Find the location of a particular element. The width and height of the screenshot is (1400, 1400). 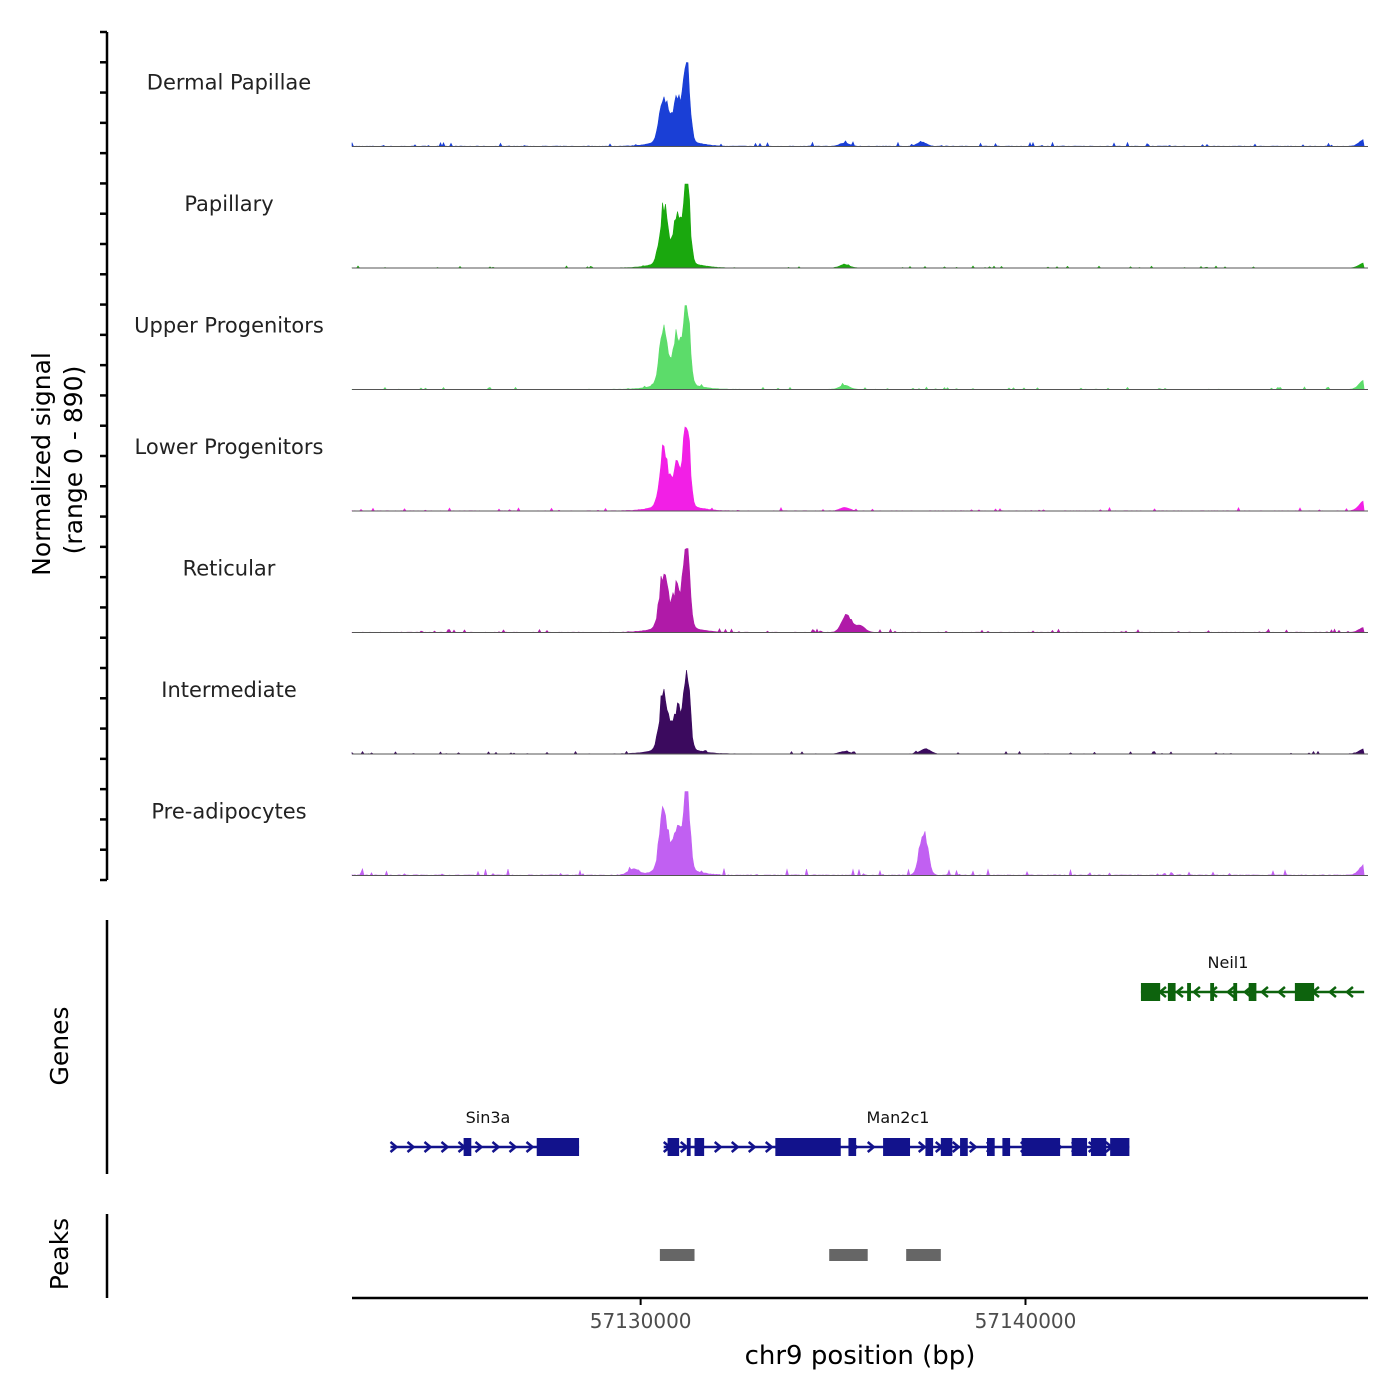

track-label: Pre-adipocytes is located at coordinates (228, 812).